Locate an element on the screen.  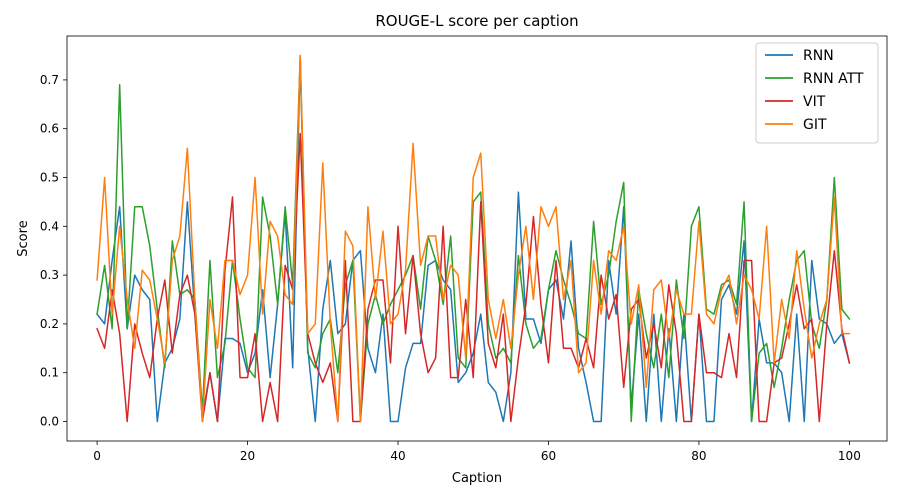
x-tick-label: 20 is located at coordinates (247, 456).